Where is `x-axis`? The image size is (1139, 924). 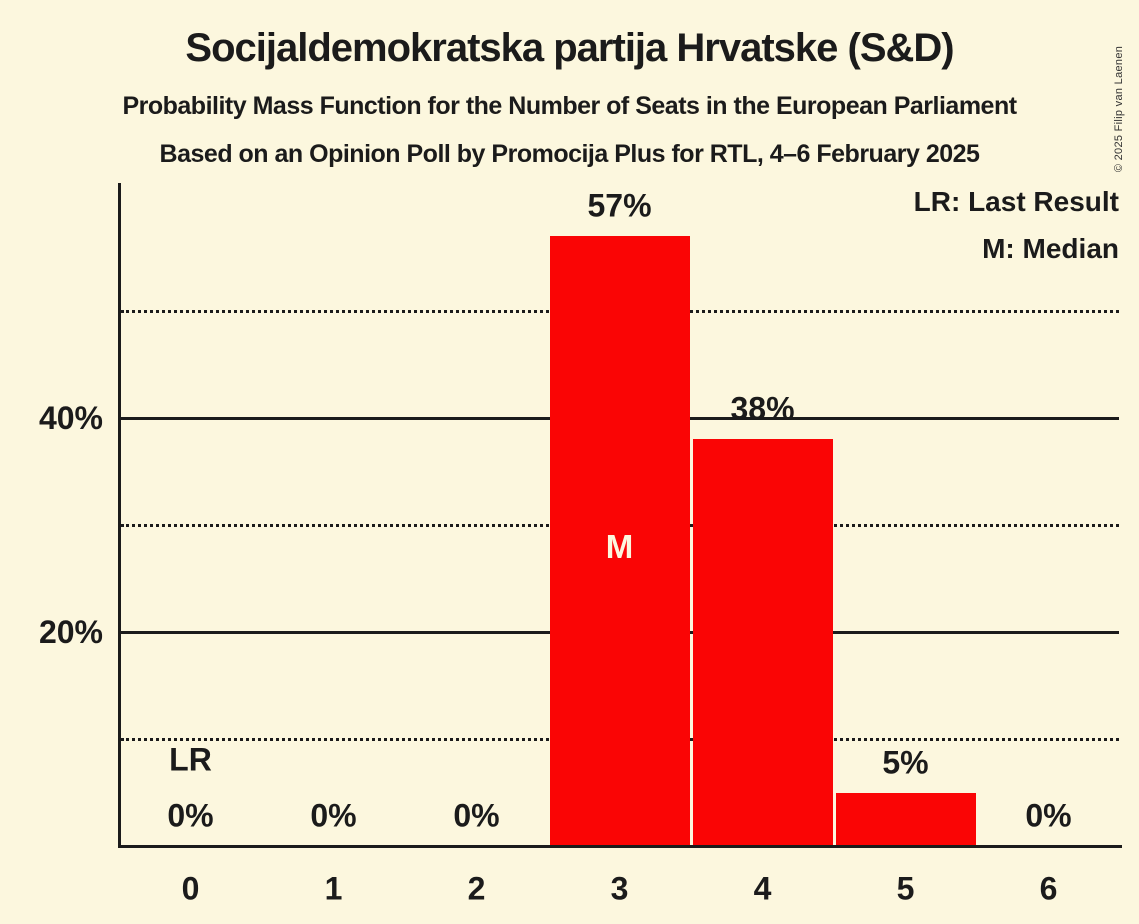
x-axis is located at coordinates (620, 846).